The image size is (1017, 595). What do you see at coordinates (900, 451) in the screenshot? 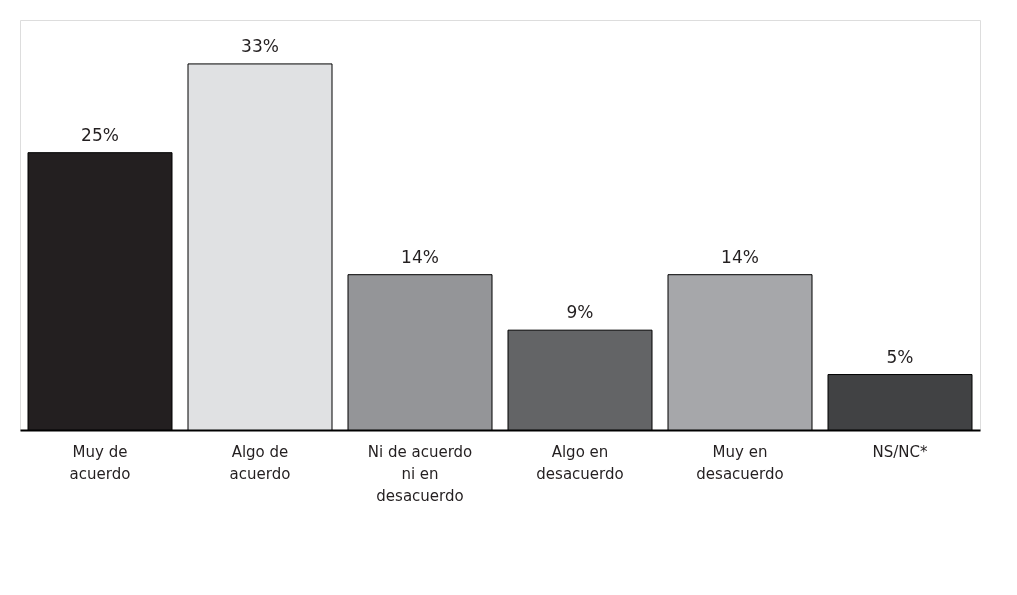
I see `x-tick-label: NS/NC*` at bounding box center [900, 451].